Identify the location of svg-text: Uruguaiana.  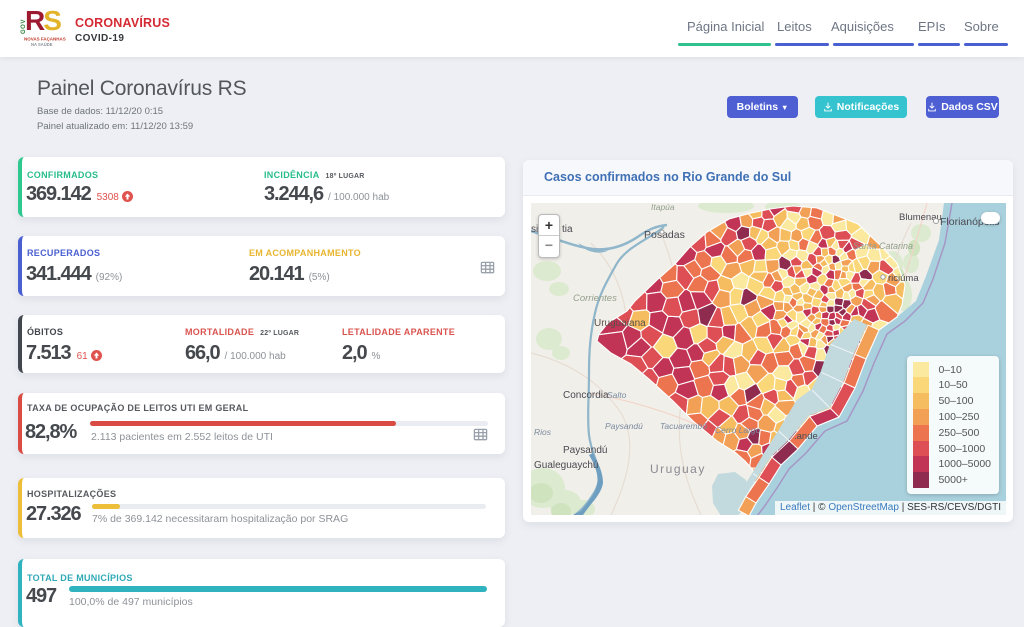
(620, 323).